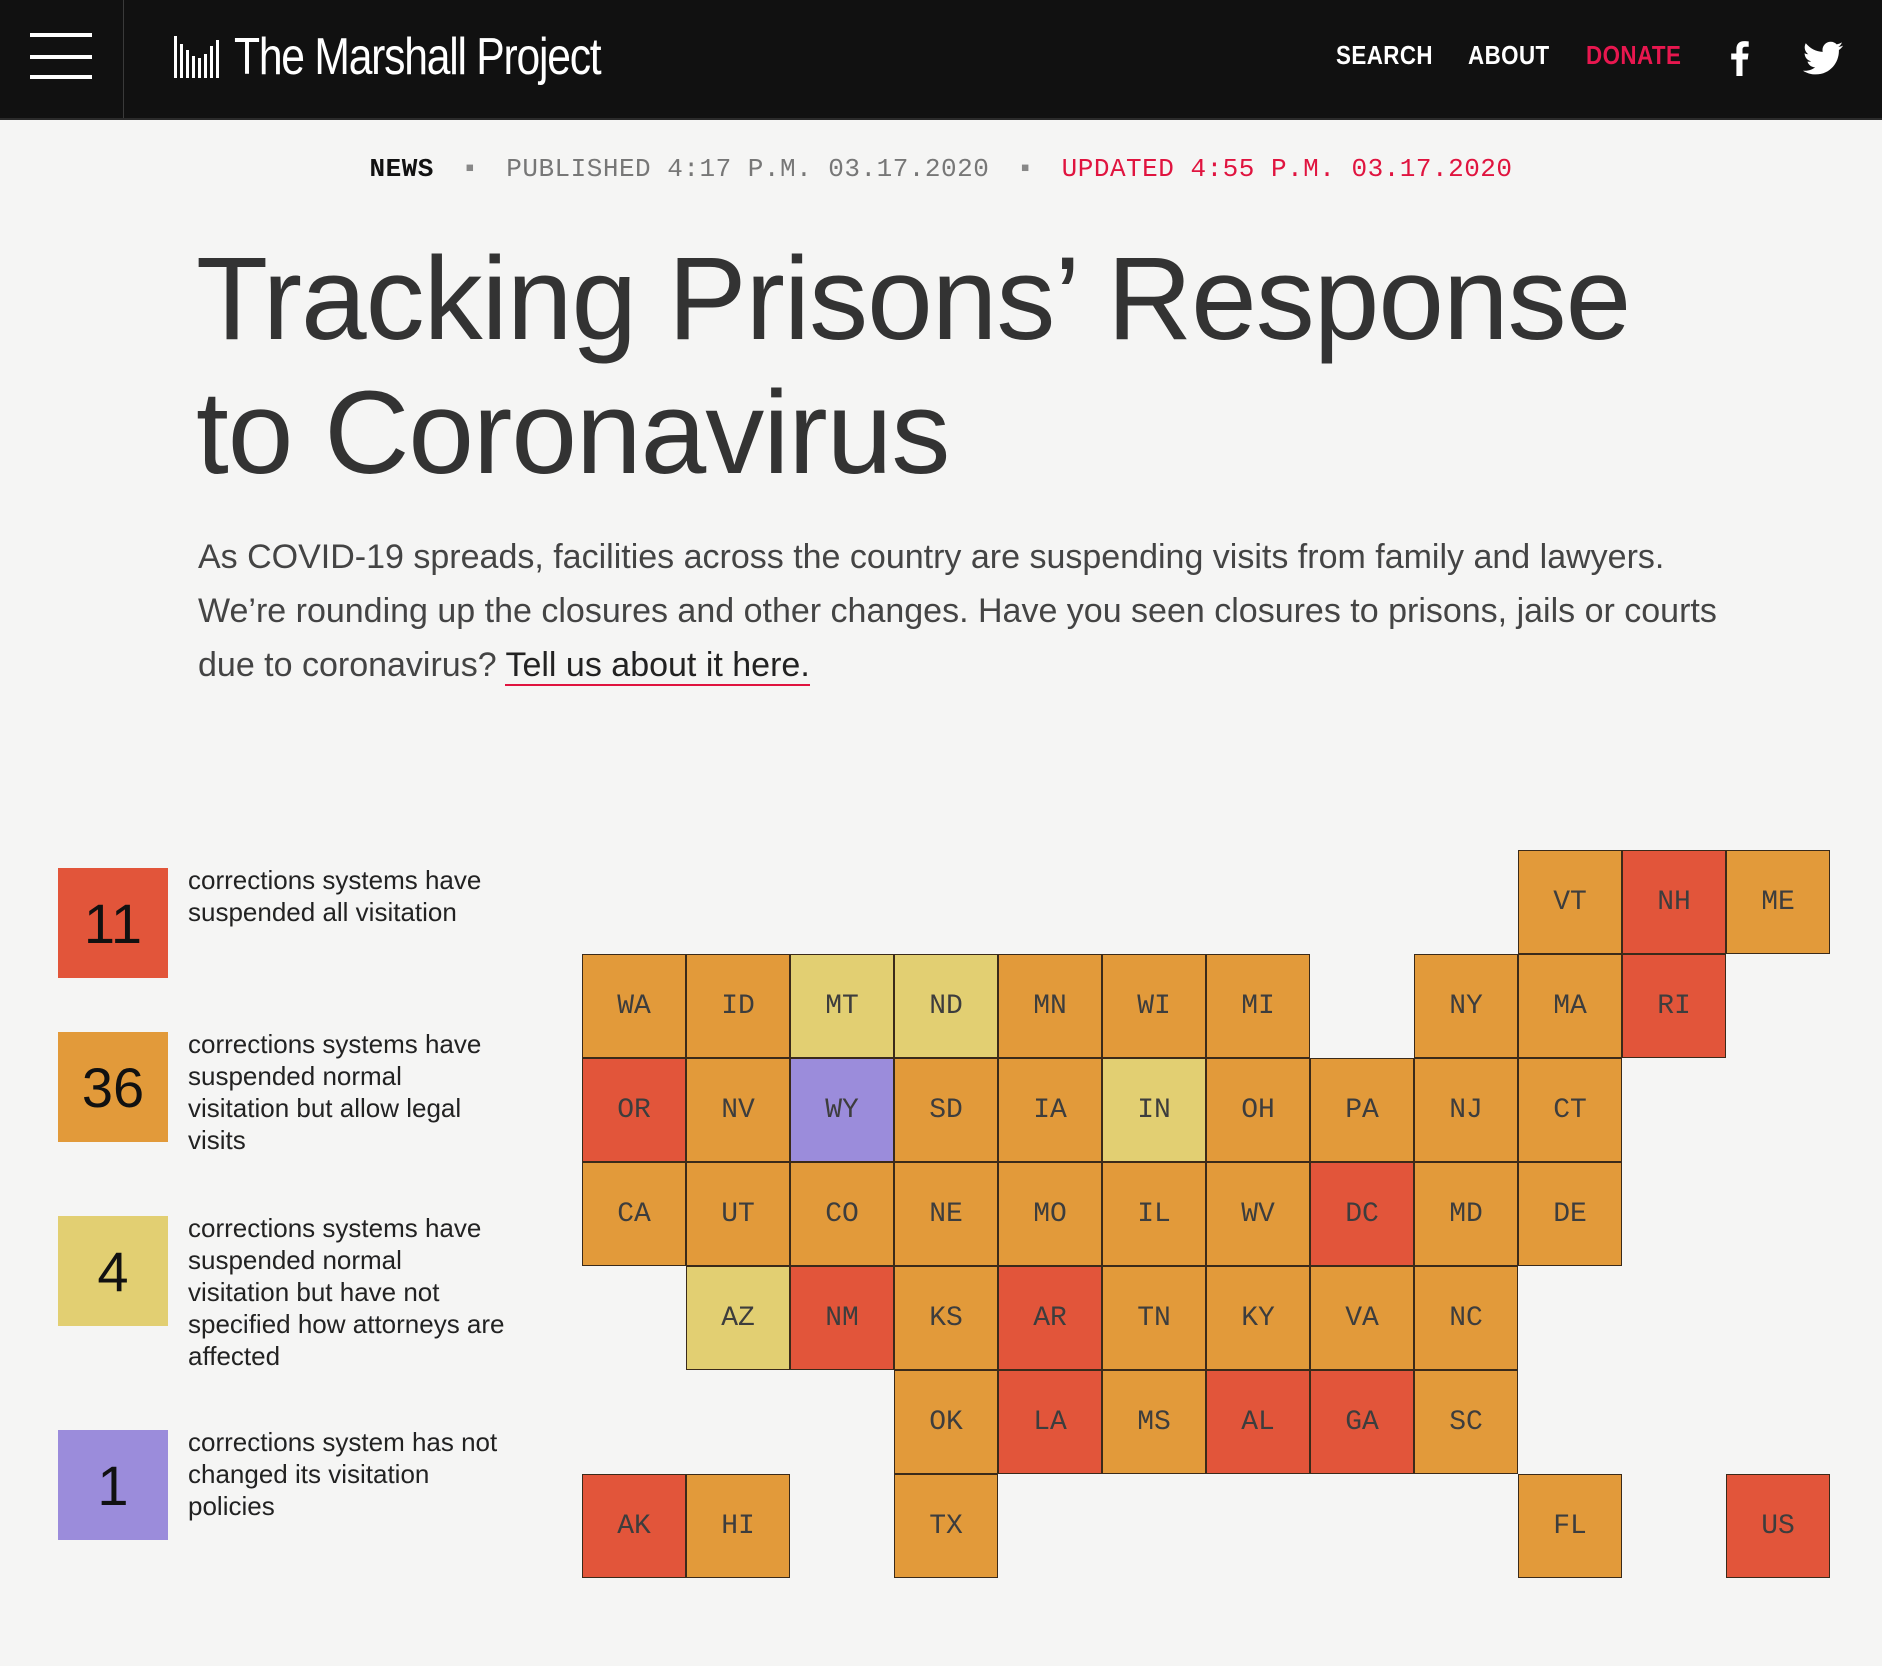  What do you see at coordinates (1258, 1110) in the screenshot?
I see `state-tile-oh: OH` at bounding box center [1258, 1110].